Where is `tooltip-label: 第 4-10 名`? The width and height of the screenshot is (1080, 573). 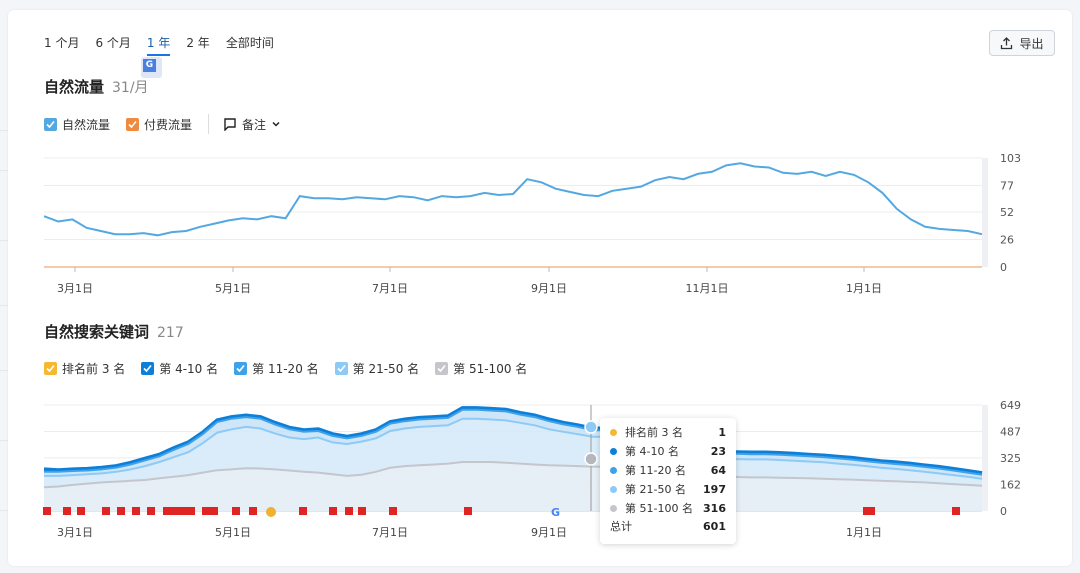
tooltip-label: 第 4-10 名 is located at coordinates (652, 451).